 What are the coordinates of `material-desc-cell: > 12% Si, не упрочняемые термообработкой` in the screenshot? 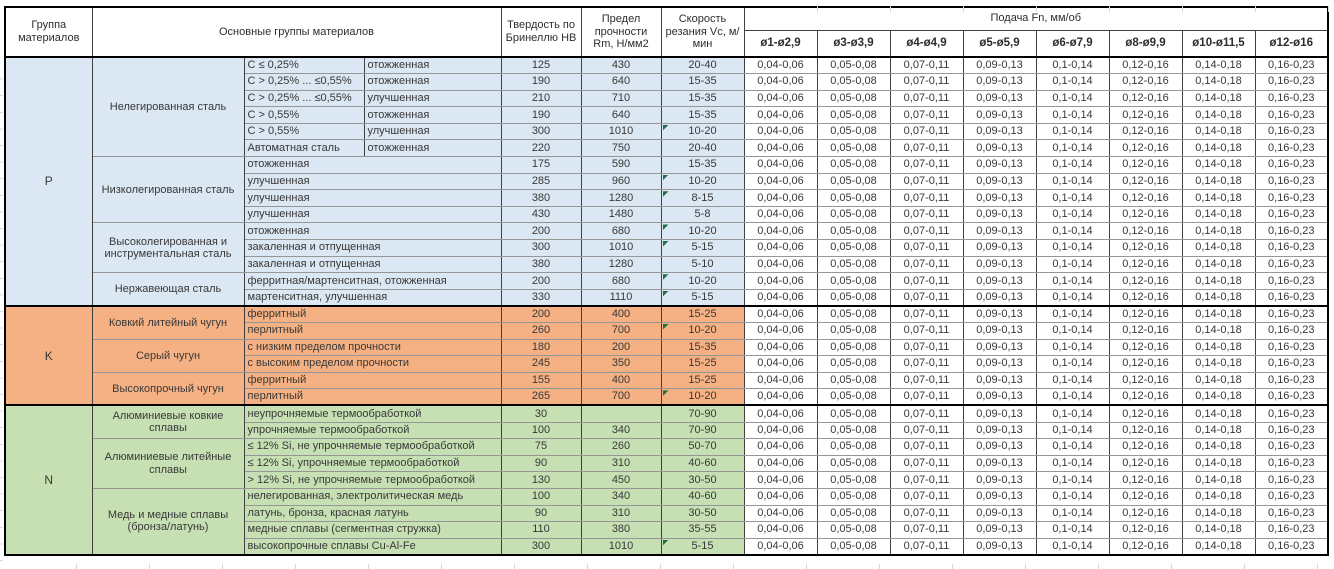 It's located at (372, 480).